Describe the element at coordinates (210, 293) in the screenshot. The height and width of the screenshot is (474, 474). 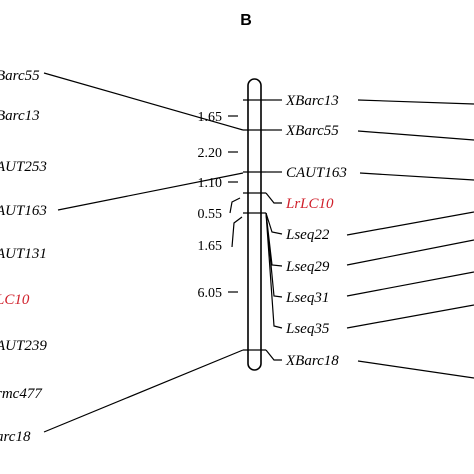
I see `distance-label: 6.05` at that location.